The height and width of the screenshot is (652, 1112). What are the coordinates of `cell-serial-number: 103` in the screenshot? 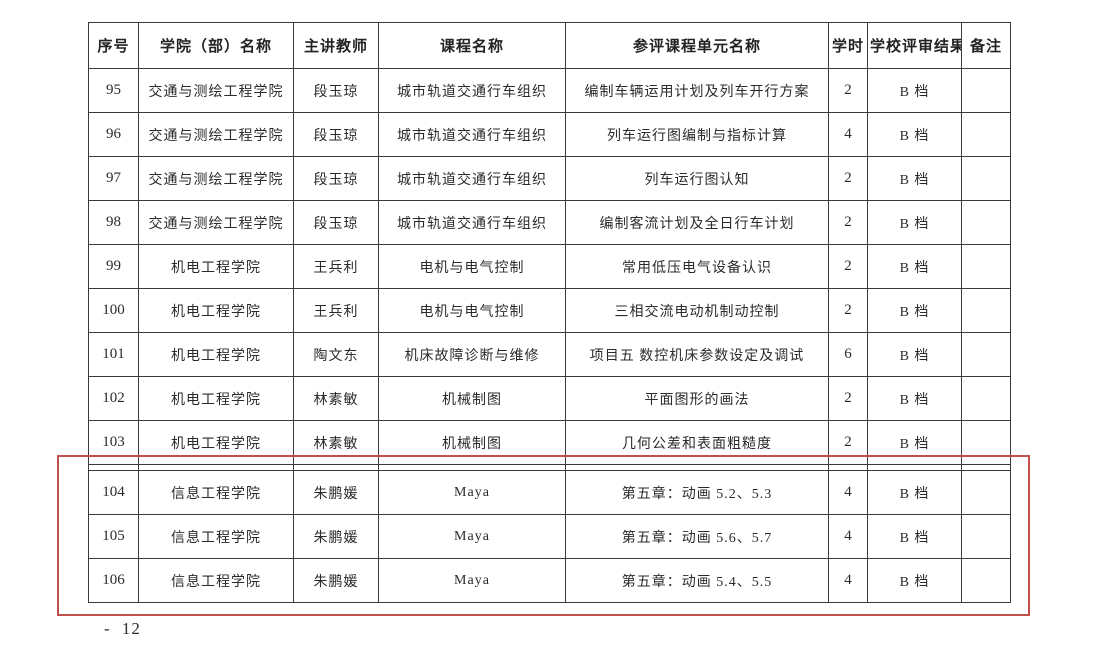 It's located at (113, 442).